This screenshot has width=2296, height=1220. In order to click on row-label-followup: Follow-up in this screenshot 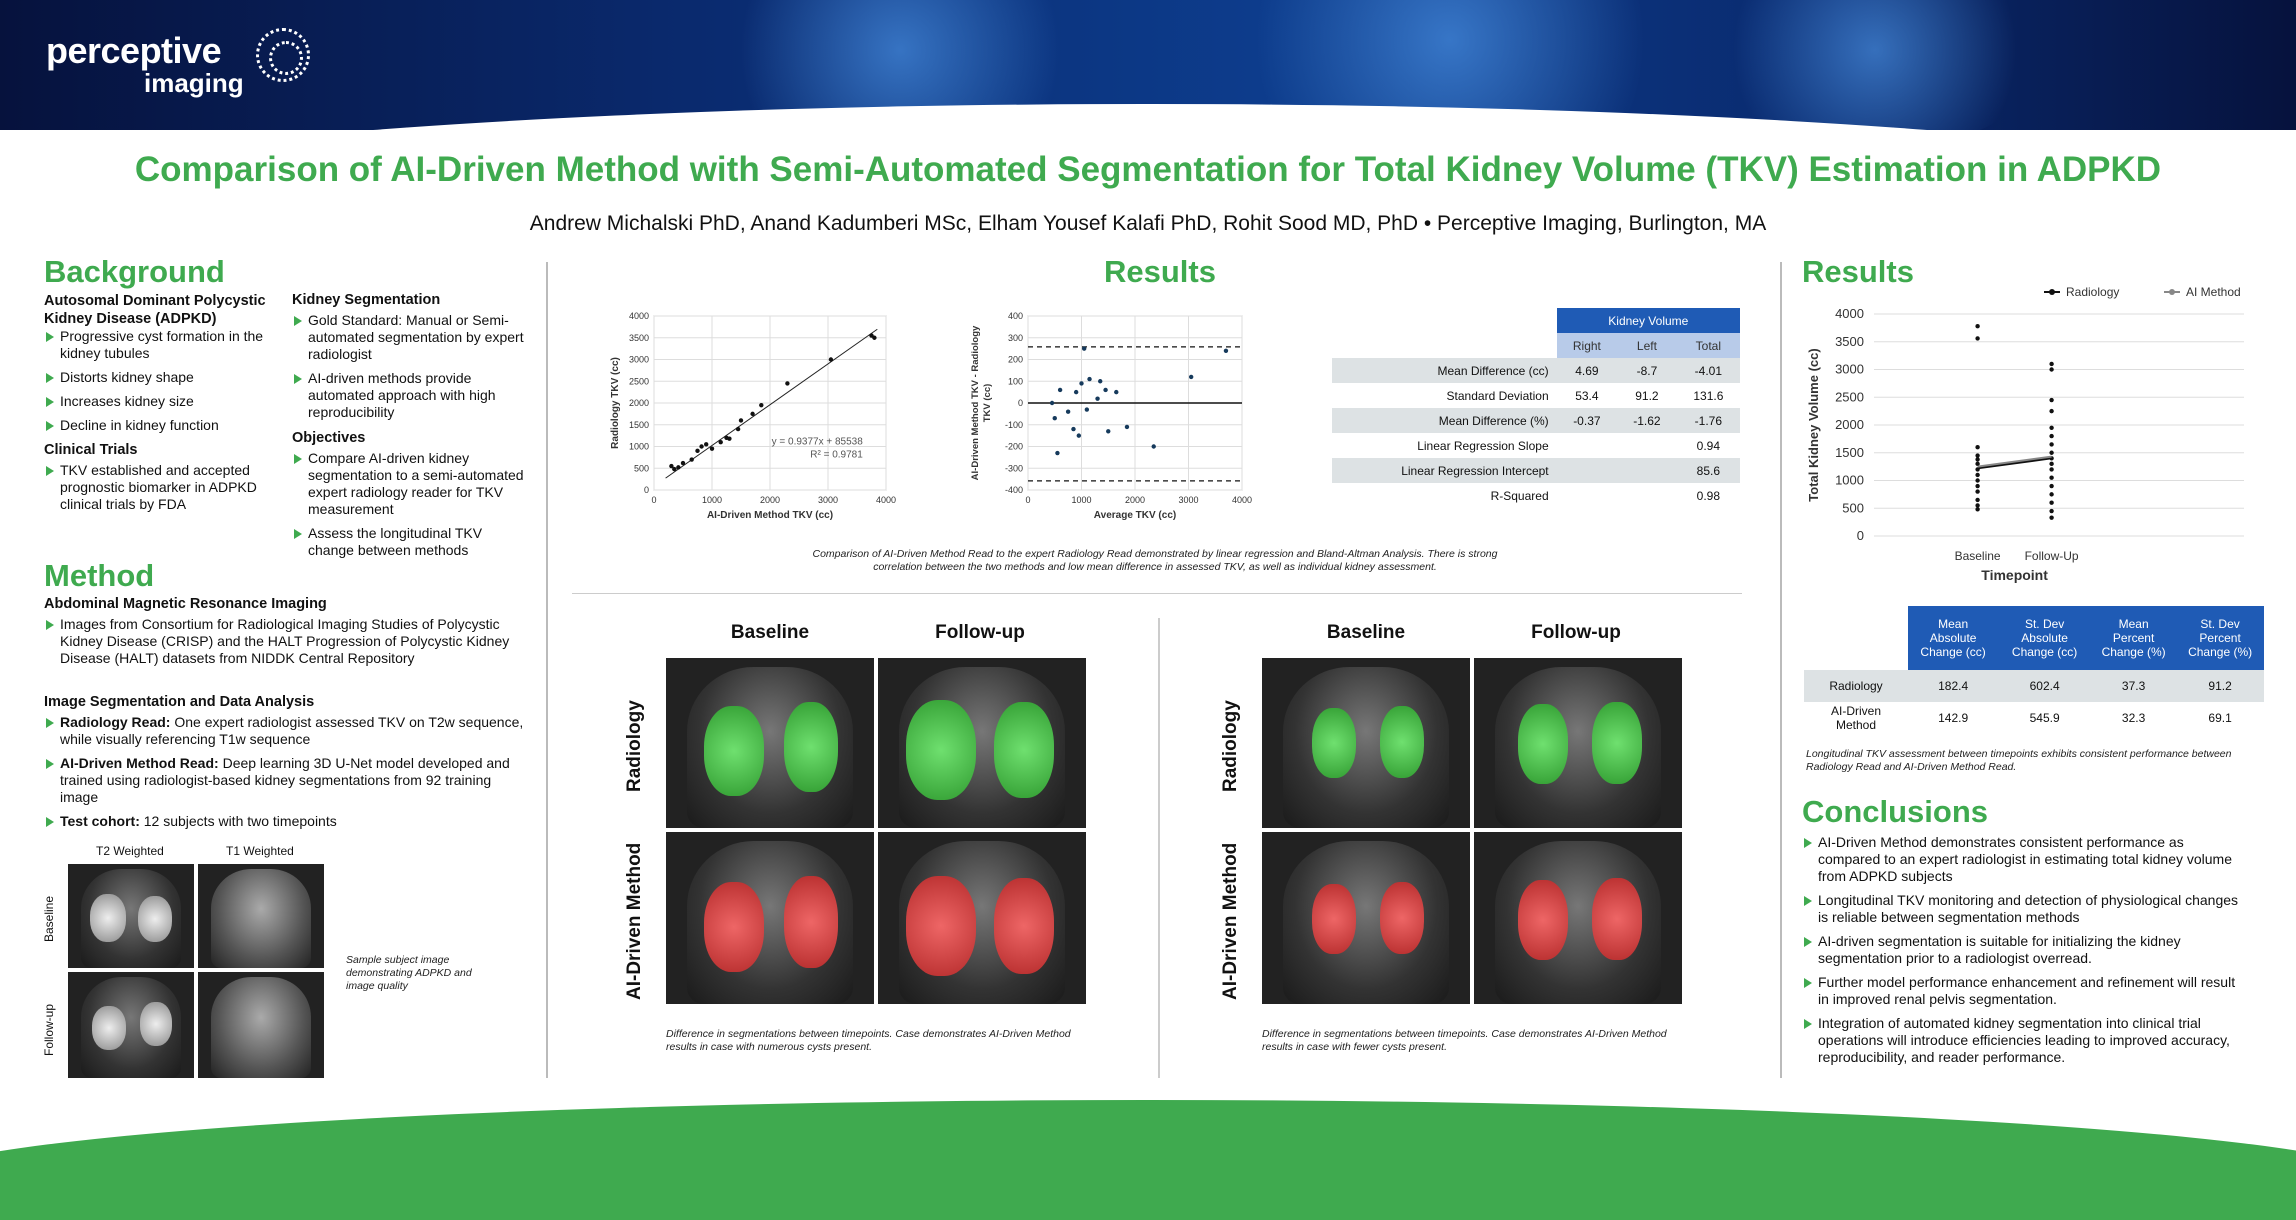, I will do `click(49, 1029)`.